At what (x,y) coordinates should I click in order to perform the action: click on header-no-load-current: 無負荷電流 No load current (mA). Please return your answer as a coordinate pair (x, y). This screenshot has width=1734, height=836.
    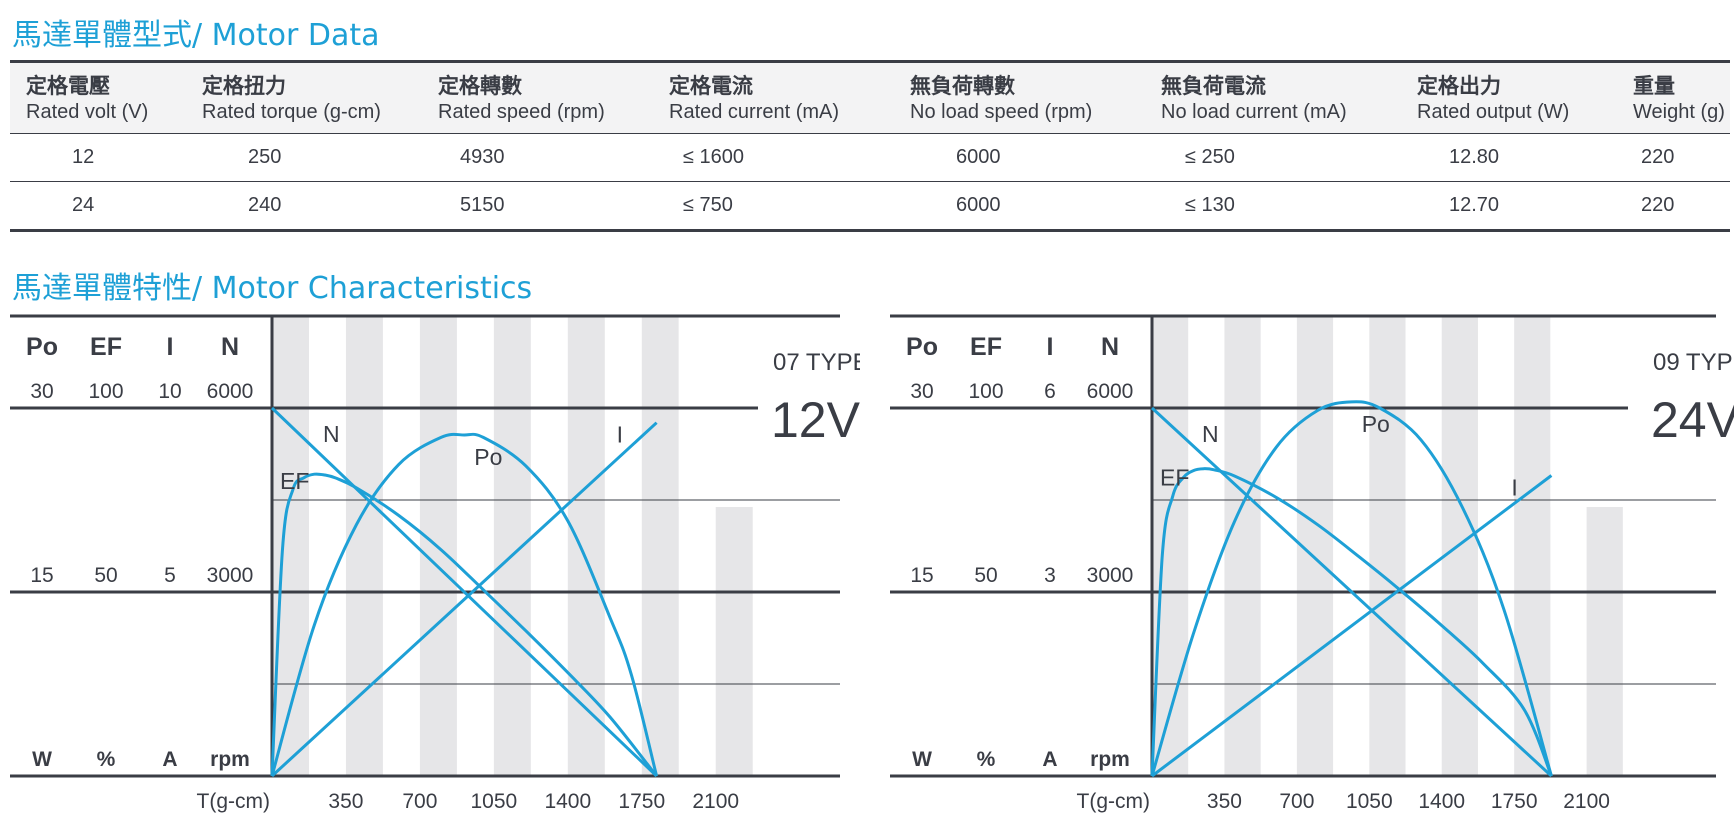
    Looking at the image, I should click on (1273, 97).